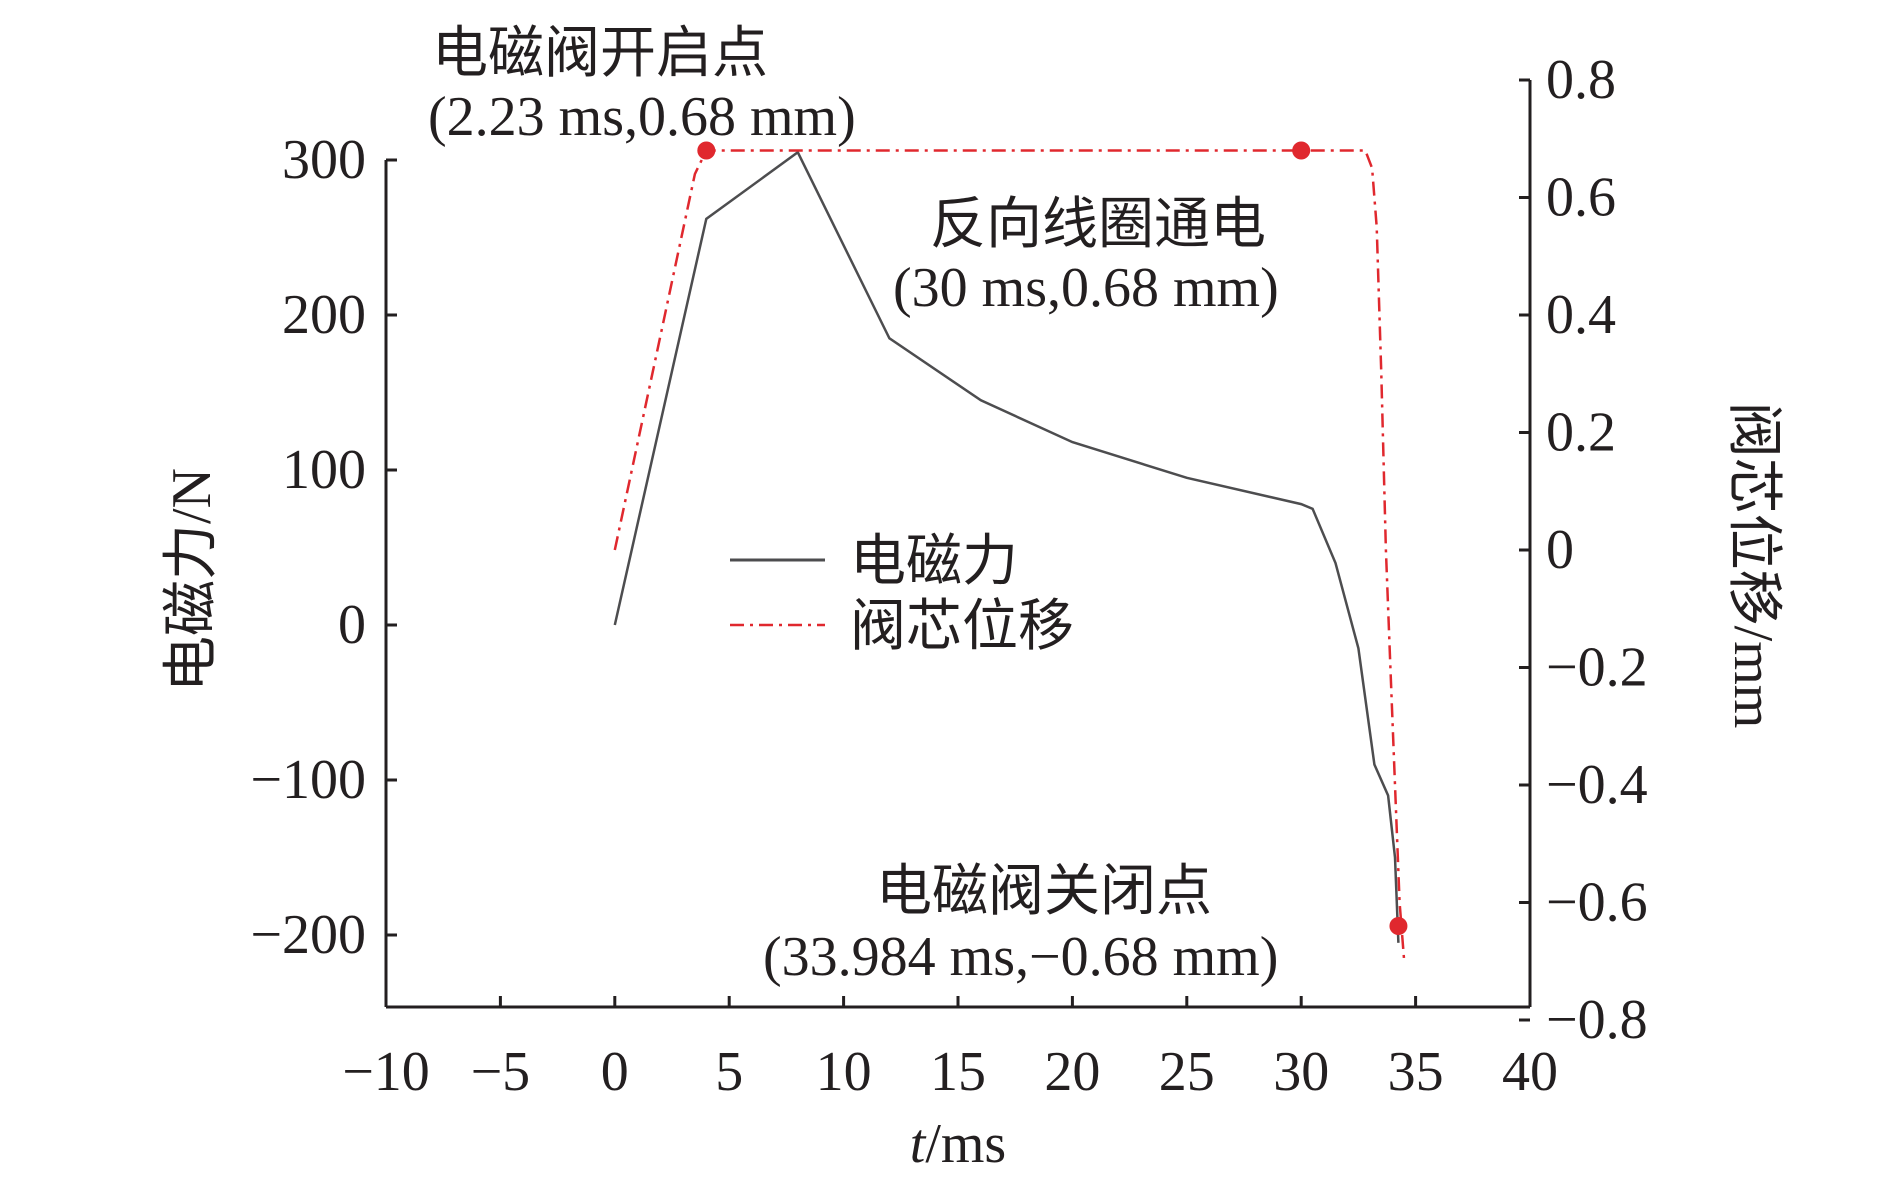 This screenshot has height=1181, width=1890. I want to click on y-left-tick-label: 300, so click(324, 160).